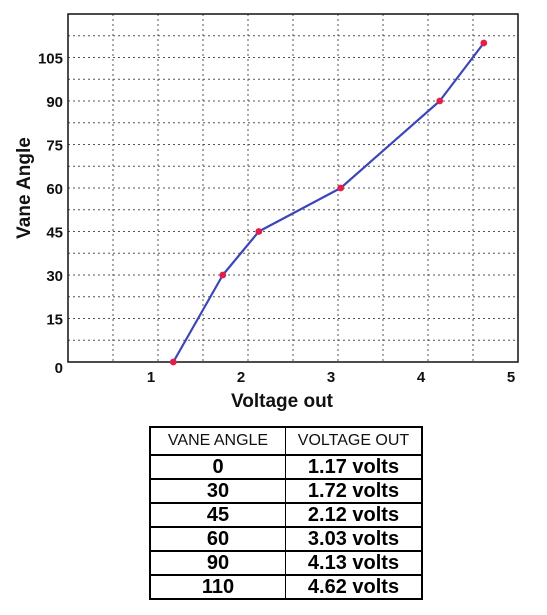 The height and width of the screenshot is (615, 547). Describe the element at coordinates (354, 491) in the screenshot. I see `voltage-out-cell: 1.72 volts` at that location.